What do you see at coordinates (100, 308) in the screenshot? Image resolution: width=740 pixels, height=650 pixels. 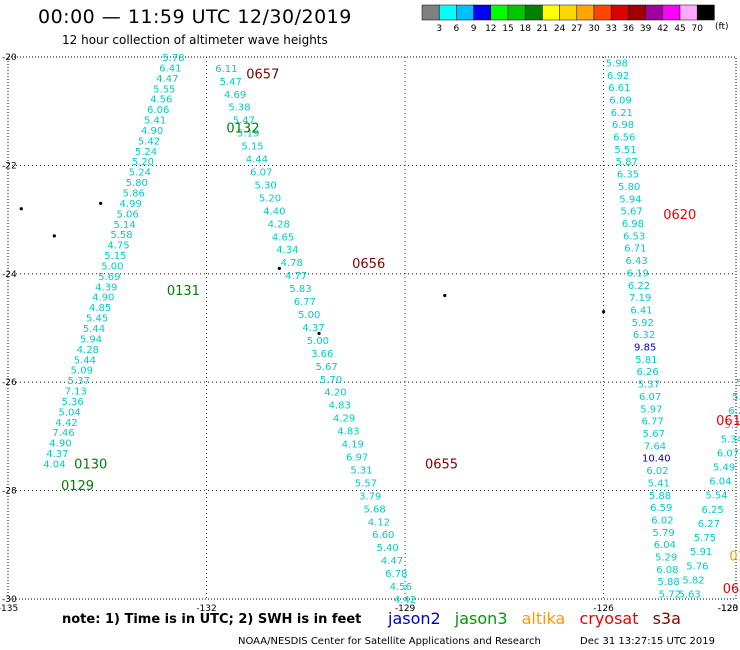 I see `swh-value: 4.85` at bounding box center [100, 308].